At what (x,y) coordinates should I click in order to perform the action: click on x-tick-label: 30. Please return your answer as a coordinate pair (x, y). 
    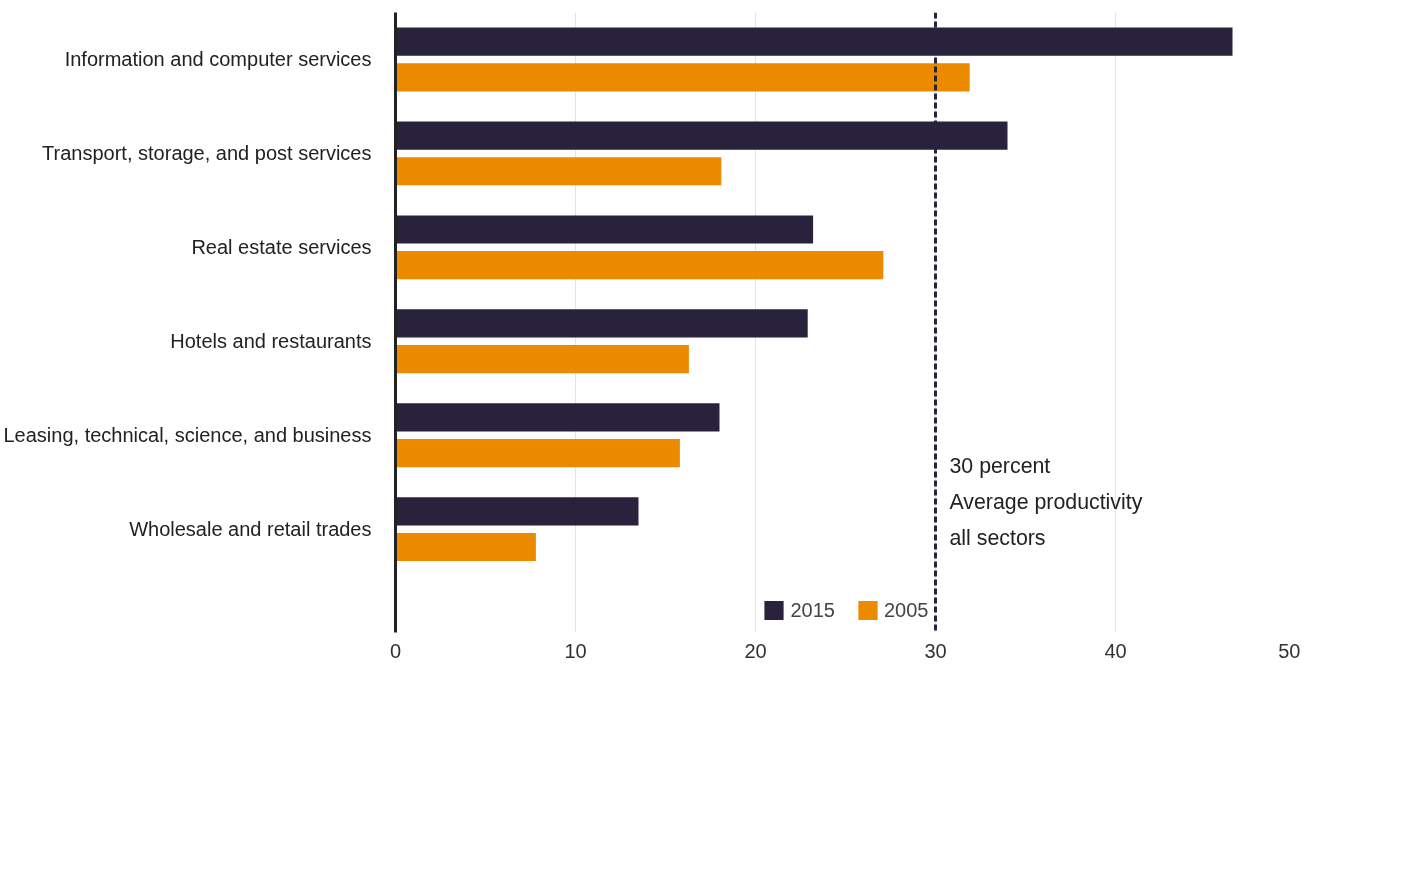
    Looking at the image, I should click on (935, 650).